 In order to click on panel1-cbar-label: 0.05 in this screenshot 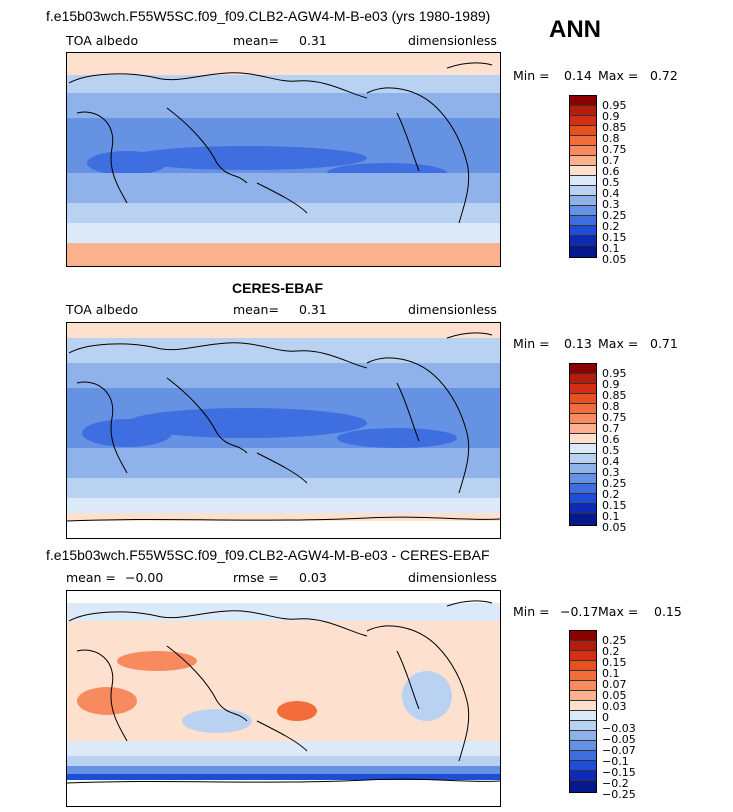, I will do `click(614, 259)`.